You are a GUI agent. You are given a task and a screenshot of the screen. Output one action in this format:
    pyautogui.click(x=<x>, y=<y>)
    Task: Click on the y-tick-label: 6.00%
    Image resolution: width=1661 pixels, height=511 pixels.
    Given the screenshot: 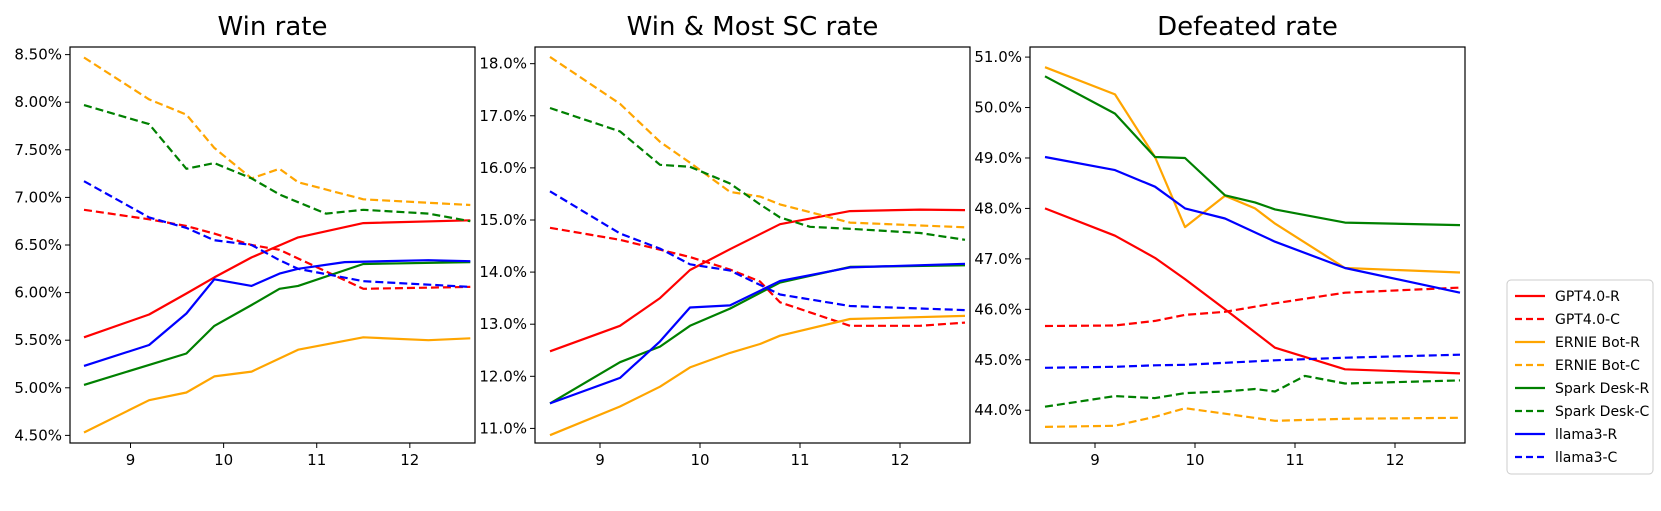 What is the action you would take?
    pyautogui.click(x=38, y=293)
    